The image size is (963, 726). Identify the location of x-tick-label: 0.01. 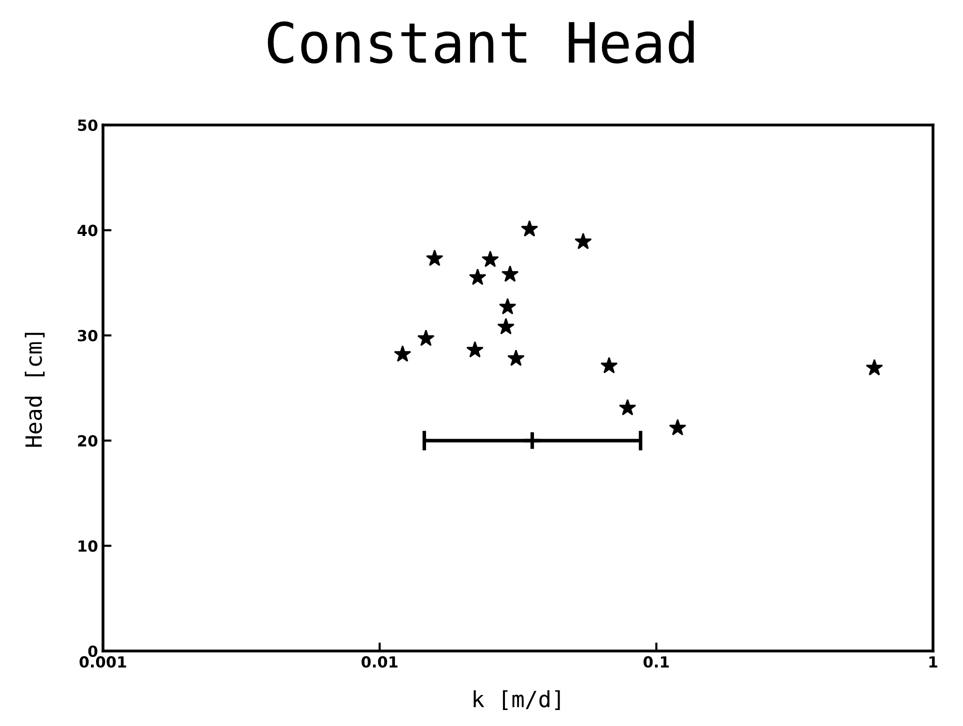
(380, 662).